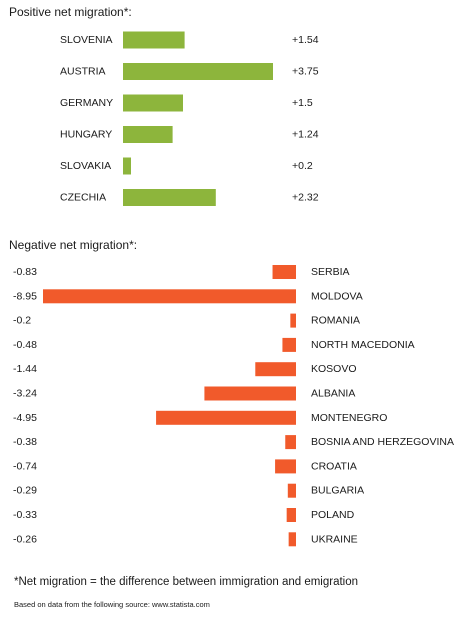 This screenshot has height=617, width=454. I want to click on positive-value-label-austria: +3.75, so click(305, 72).